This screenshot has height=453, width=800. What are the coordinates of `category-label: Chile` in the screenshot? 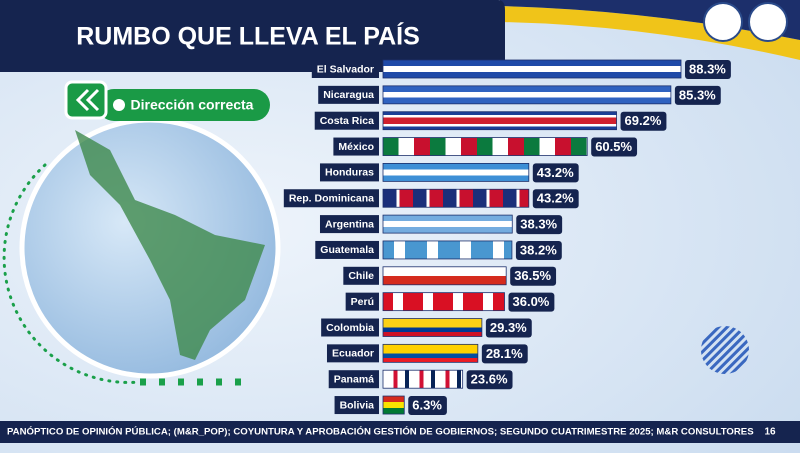 It's located at (361, 276).